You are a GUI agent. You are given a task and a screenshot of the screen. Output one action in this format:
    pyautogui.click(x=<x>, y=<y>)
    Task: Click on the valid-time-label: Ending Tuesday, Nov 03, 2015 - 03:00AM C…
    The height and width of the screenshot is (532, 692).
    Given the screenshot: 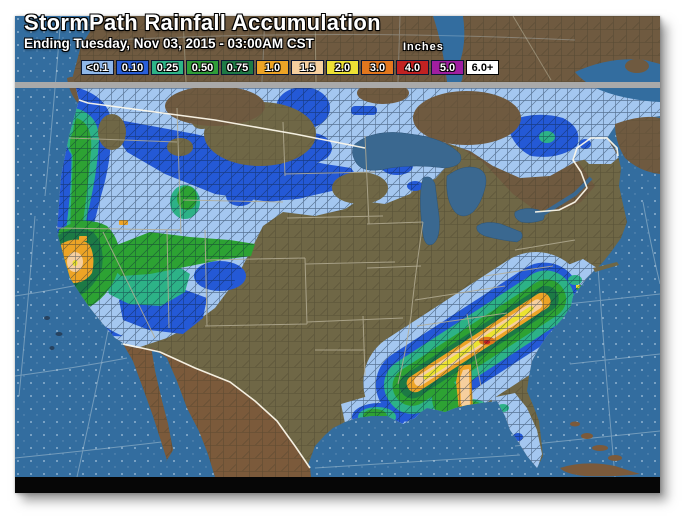 What is the action you would take?
    pyautogui.click(x=169, y=43)
    